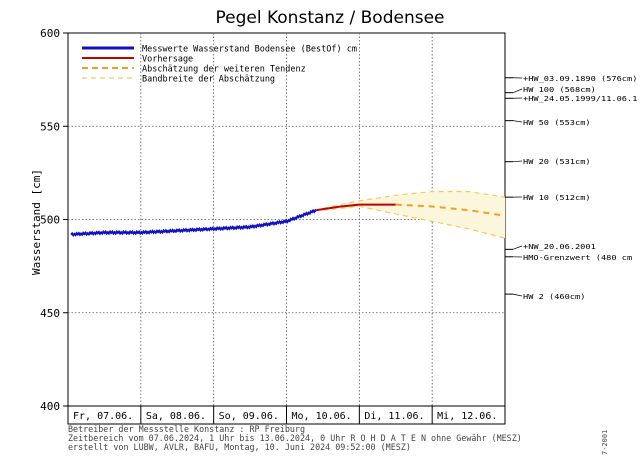 The height and width of the screenshot is (472, 644). Describe the element at coordinates (557, 162) in the screenshot. I see `ref-label-4: HW 20 (531cm)` at that location.